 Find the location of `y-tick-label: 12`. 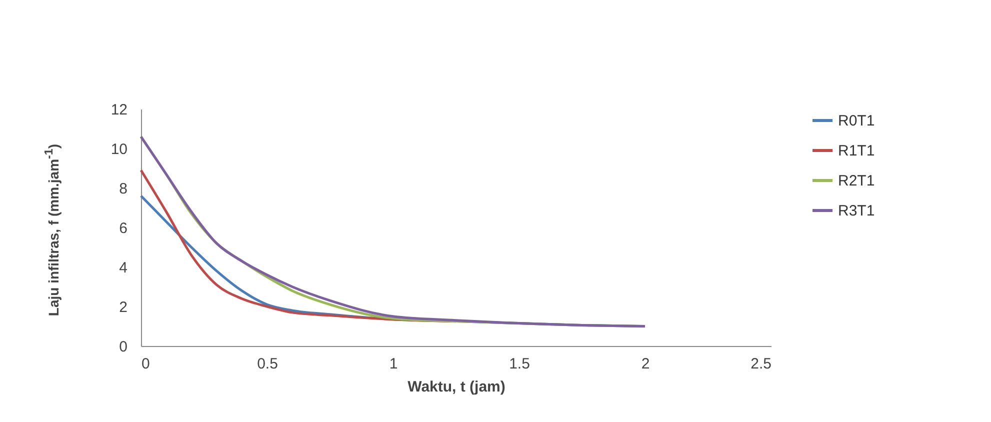

y-tick-label: 12 is located at coordinates (119, 110).